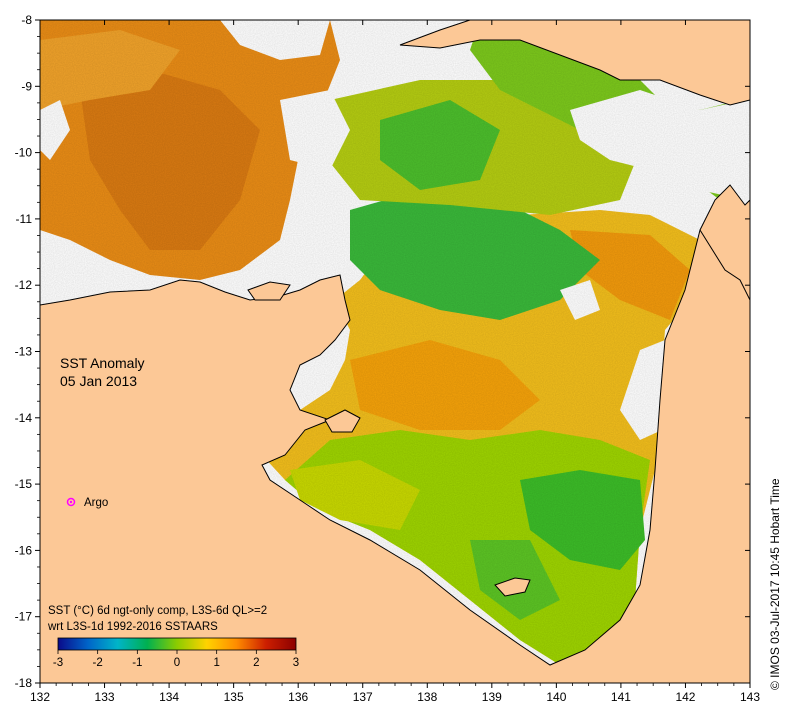 This screenshot has width=791, height=716. I want to click on y-tick-label: -16, so click(24, 550).